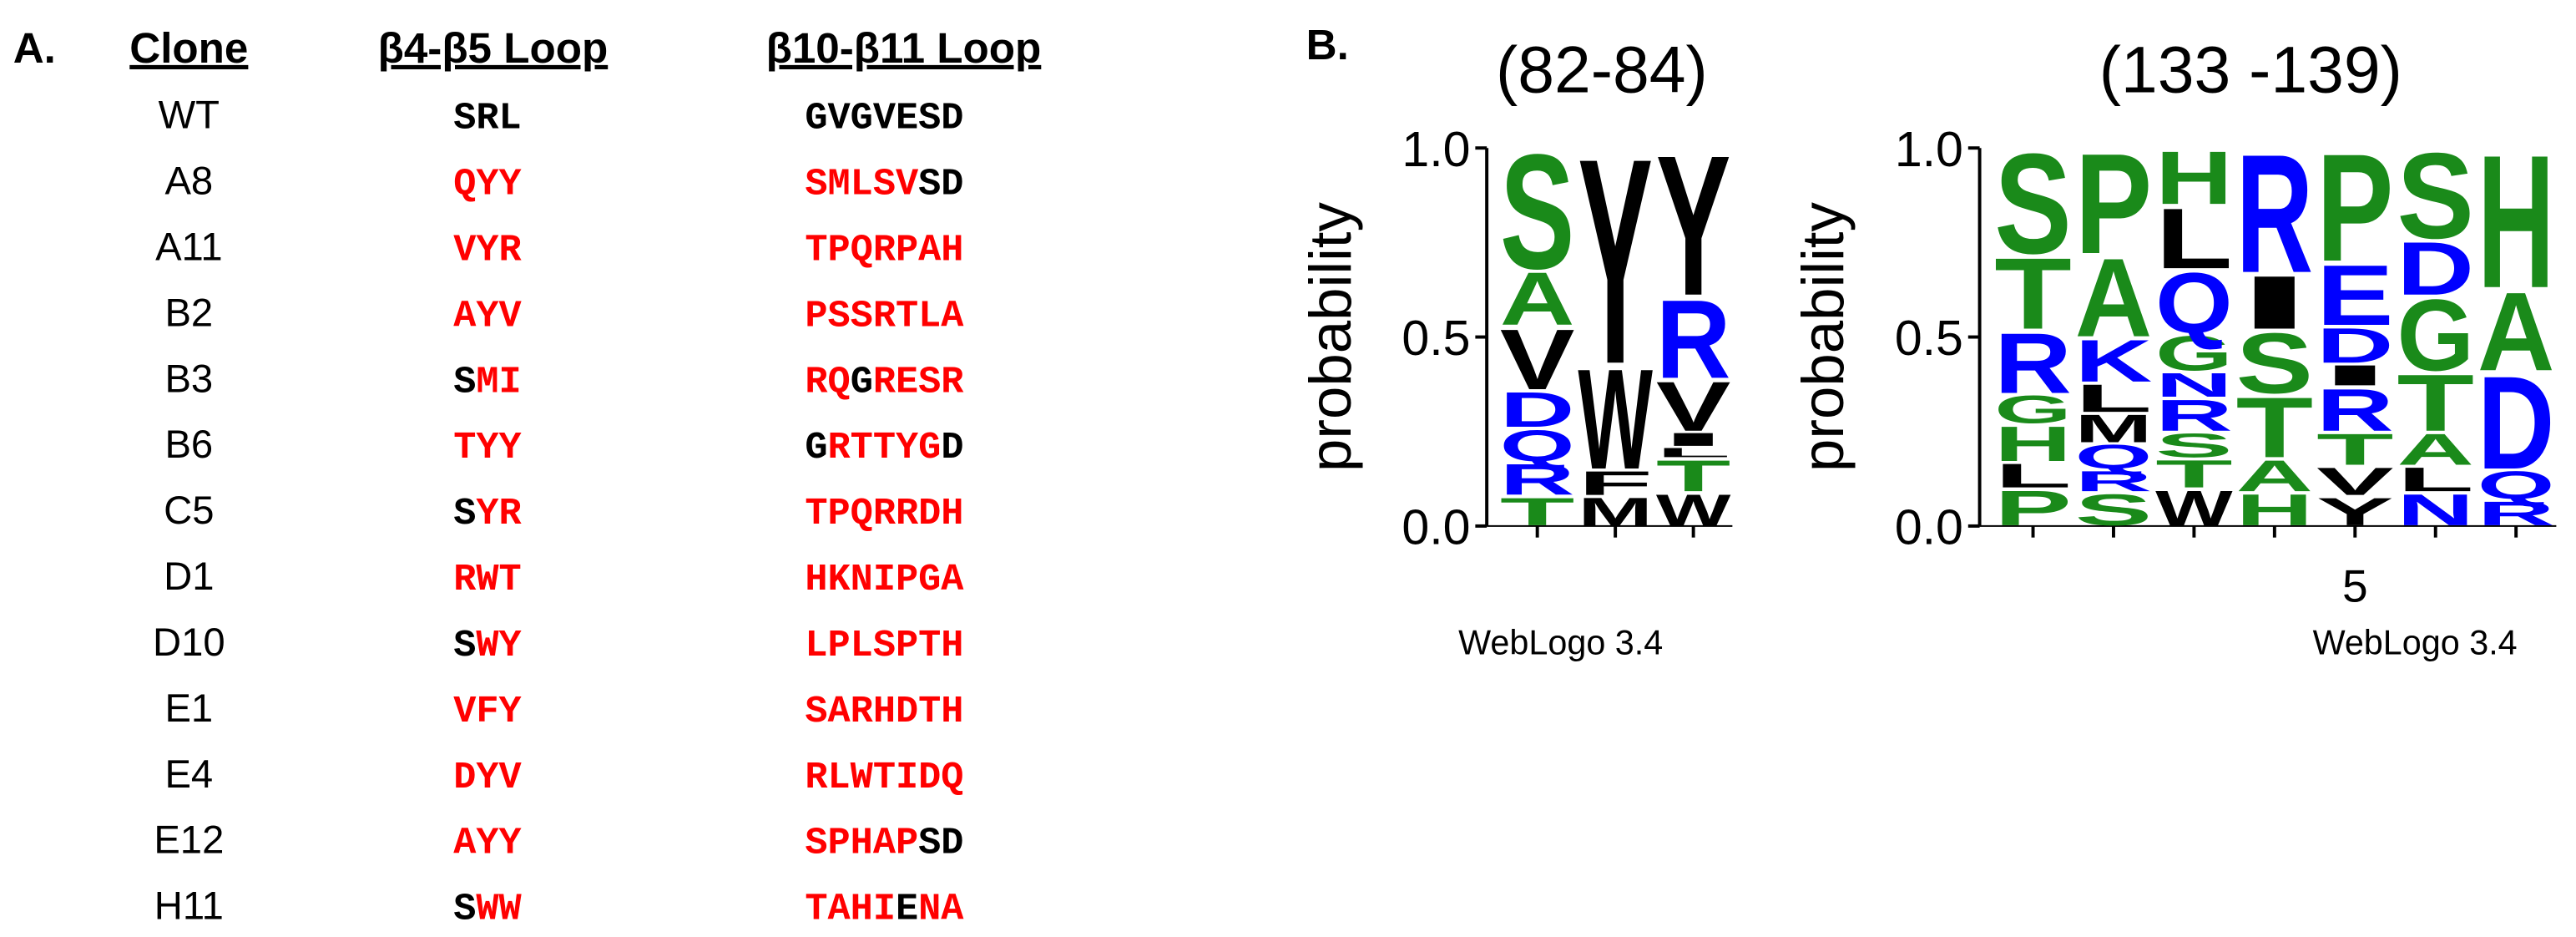 This screenshot has height=937, width=2576. What do you see at coordinates (885, 447) in the screenshot?
I see `sequence-segment: RTTYG` at bounding box center [885, 447].